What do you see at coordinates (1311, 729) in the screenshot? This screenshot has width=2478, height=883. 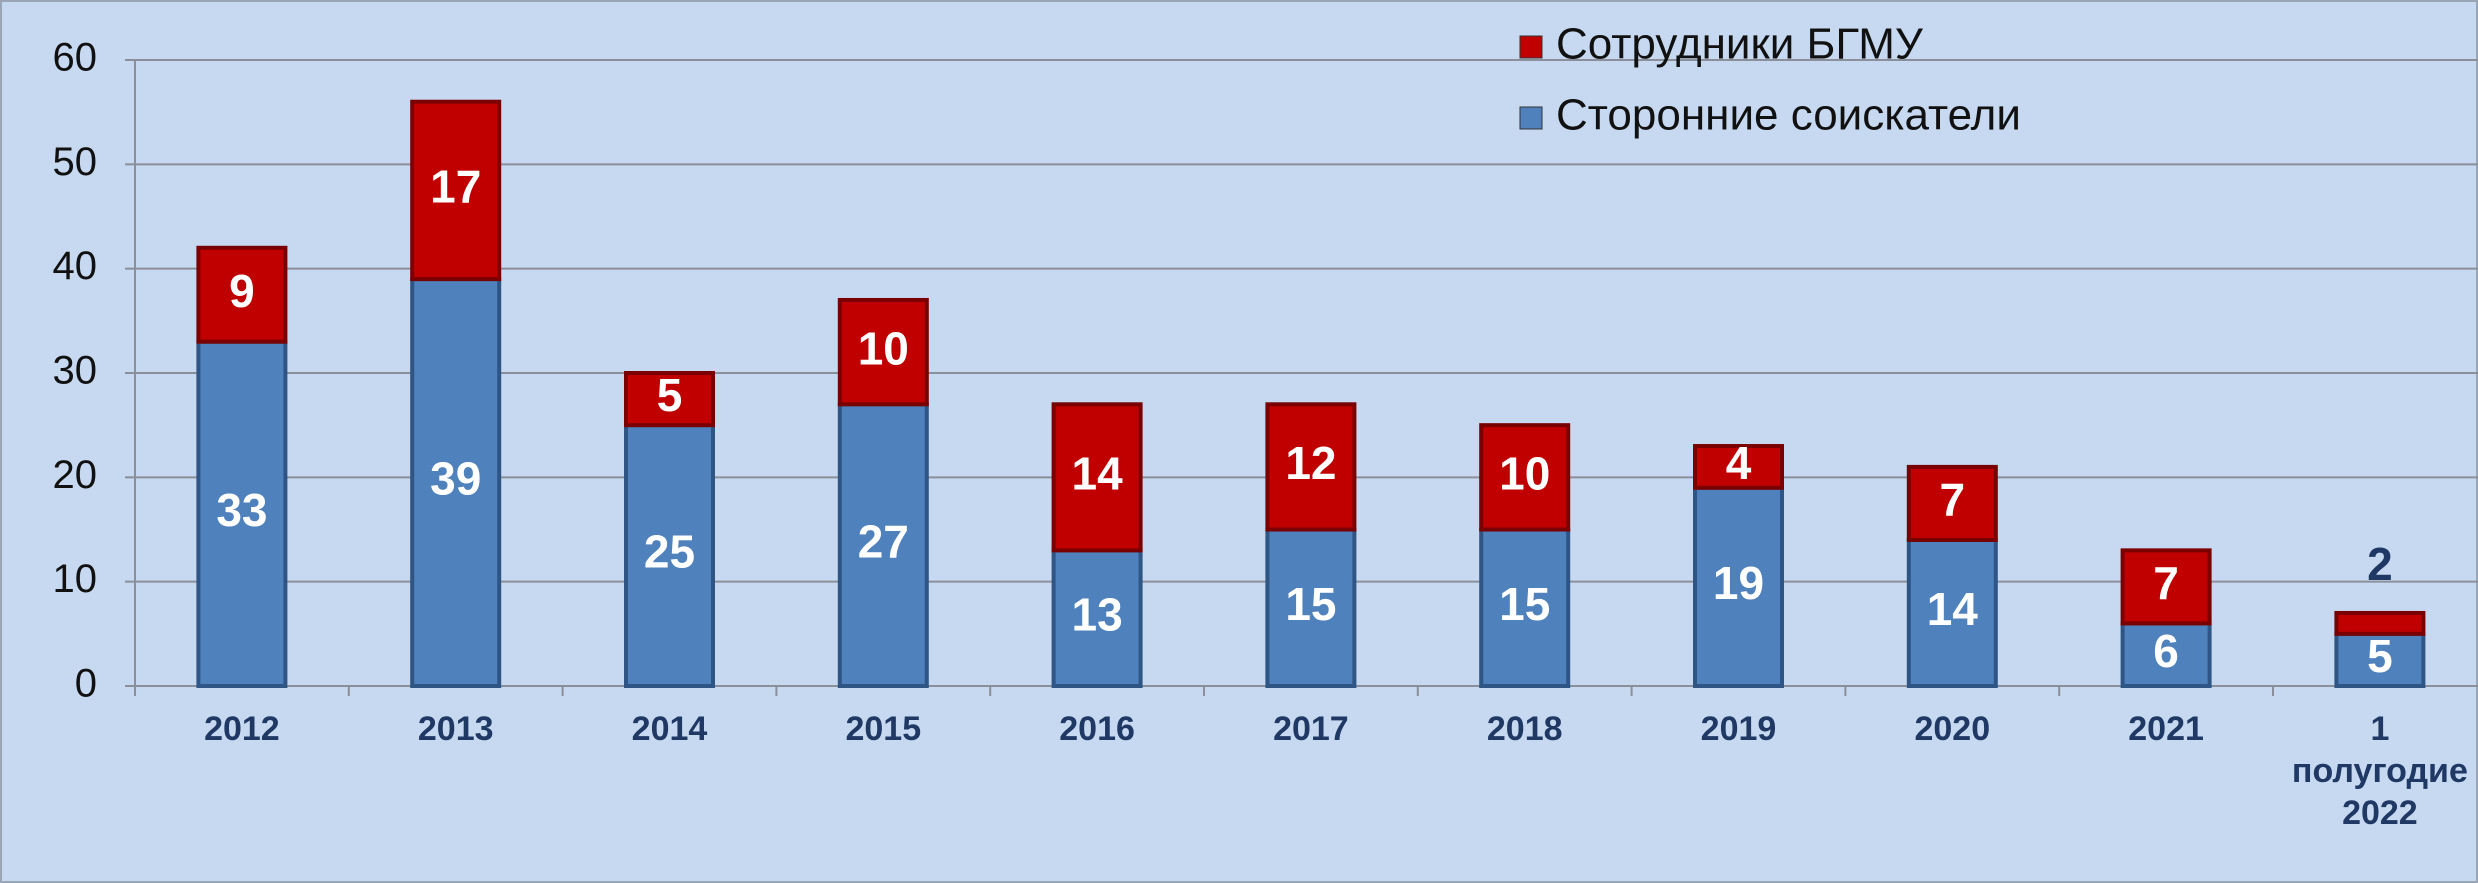 I see `x-tick-label: 2017` at bounding box center [1311, 729].